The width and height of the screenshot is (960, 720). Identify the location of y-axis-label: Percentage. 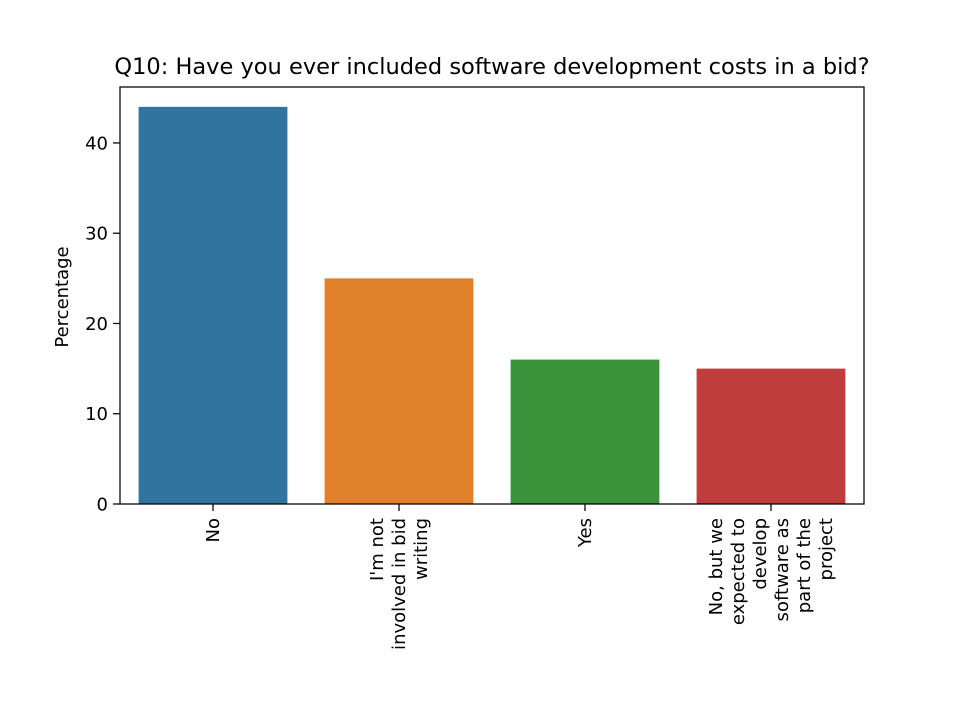
(62, 296).